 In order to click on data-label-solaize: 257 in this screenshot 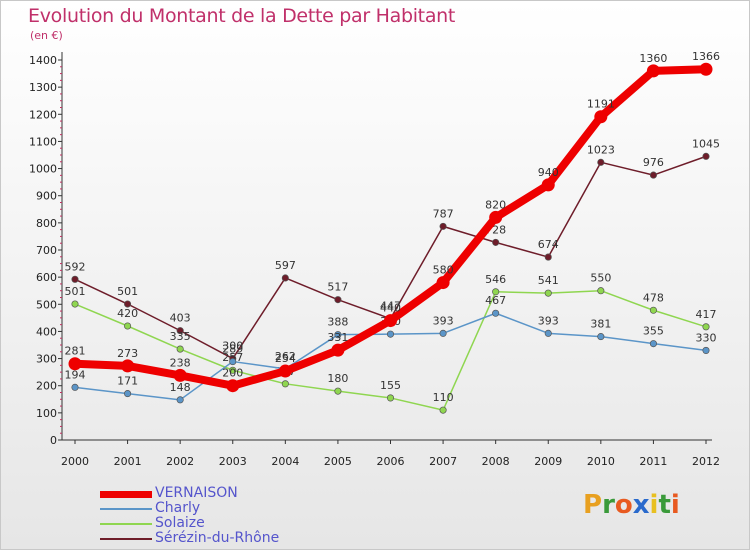, I will do `click(232, 357)`.